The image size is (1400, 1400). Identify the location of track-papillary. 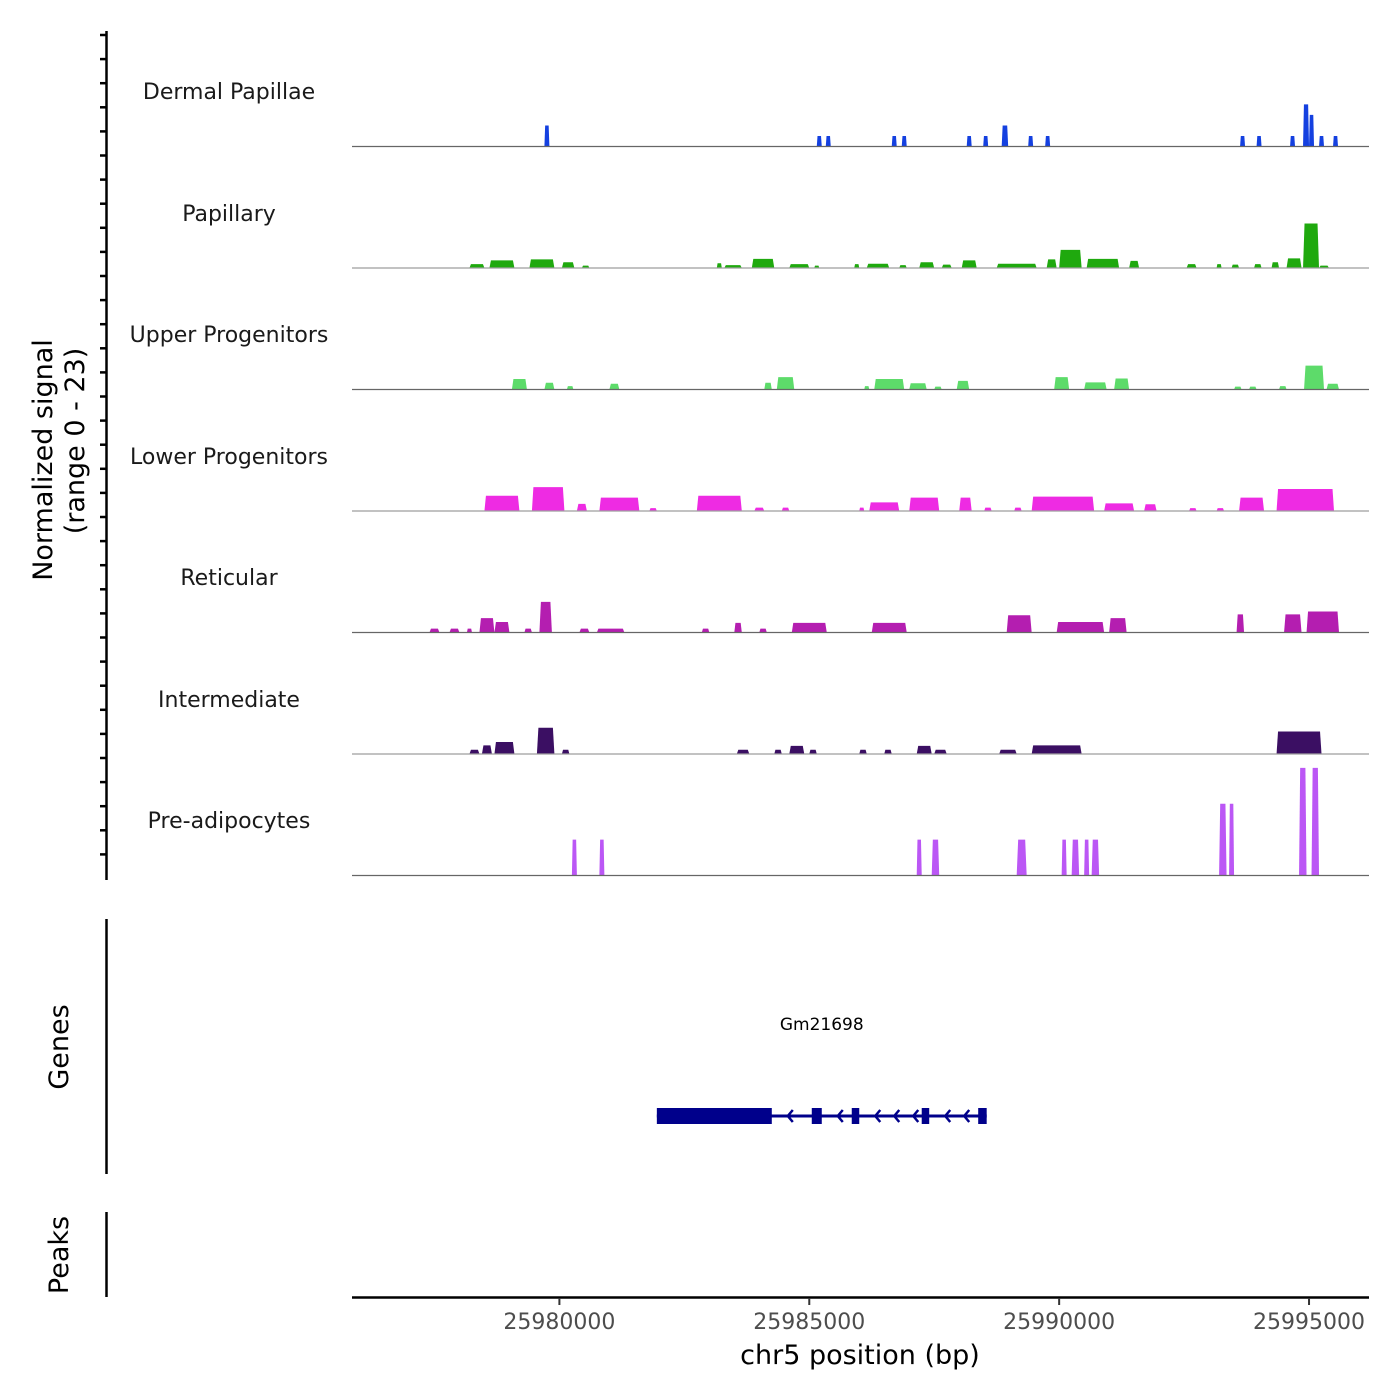
(860, 246).